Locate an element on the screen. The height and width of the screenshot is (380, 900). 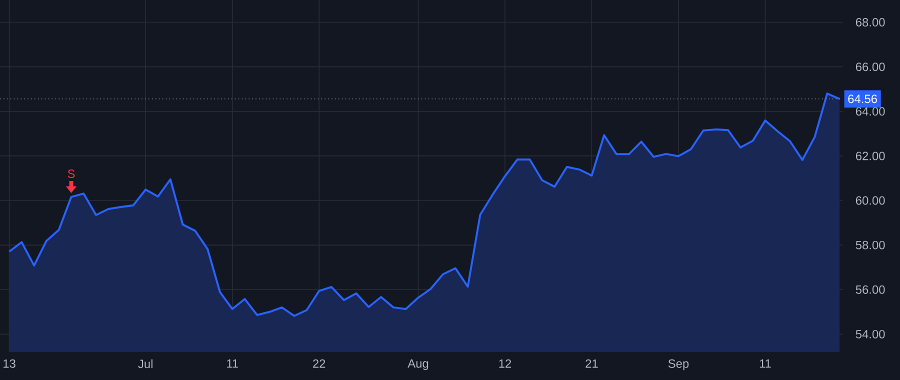
y-tick-label: 58.00 is located at coordinates (870, 245).